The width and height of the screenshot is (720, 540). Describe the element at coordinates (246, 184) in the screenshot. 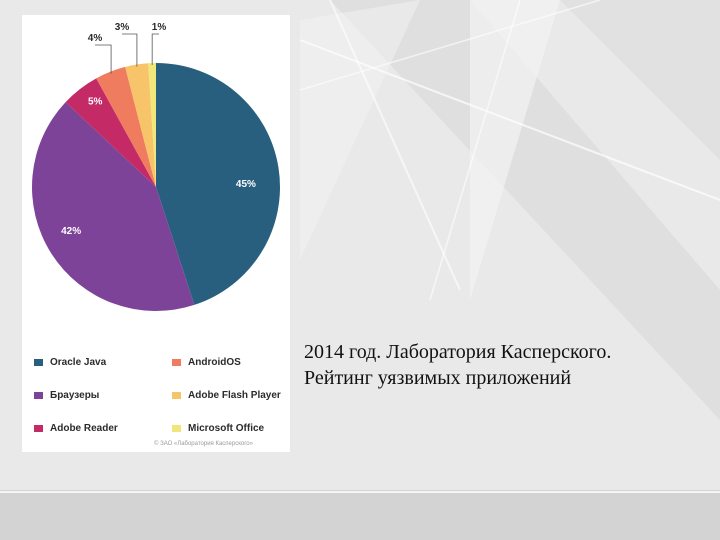

I see `slice-value-label: 45%` at that location.